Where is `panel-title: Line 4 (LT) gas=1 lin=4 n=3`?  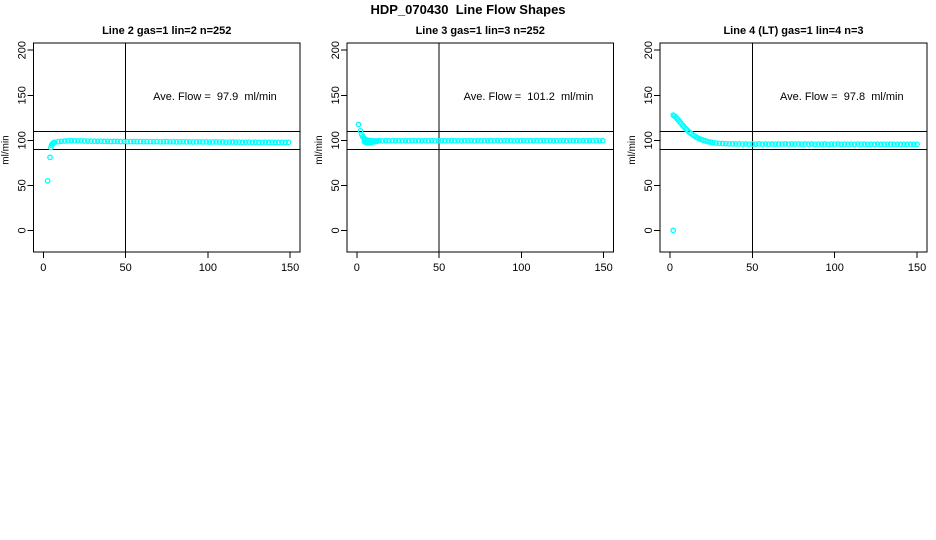 panel-title: Line 4 (LT) gas=1 lin=4 n=3 is located at coordinates (793, 31).